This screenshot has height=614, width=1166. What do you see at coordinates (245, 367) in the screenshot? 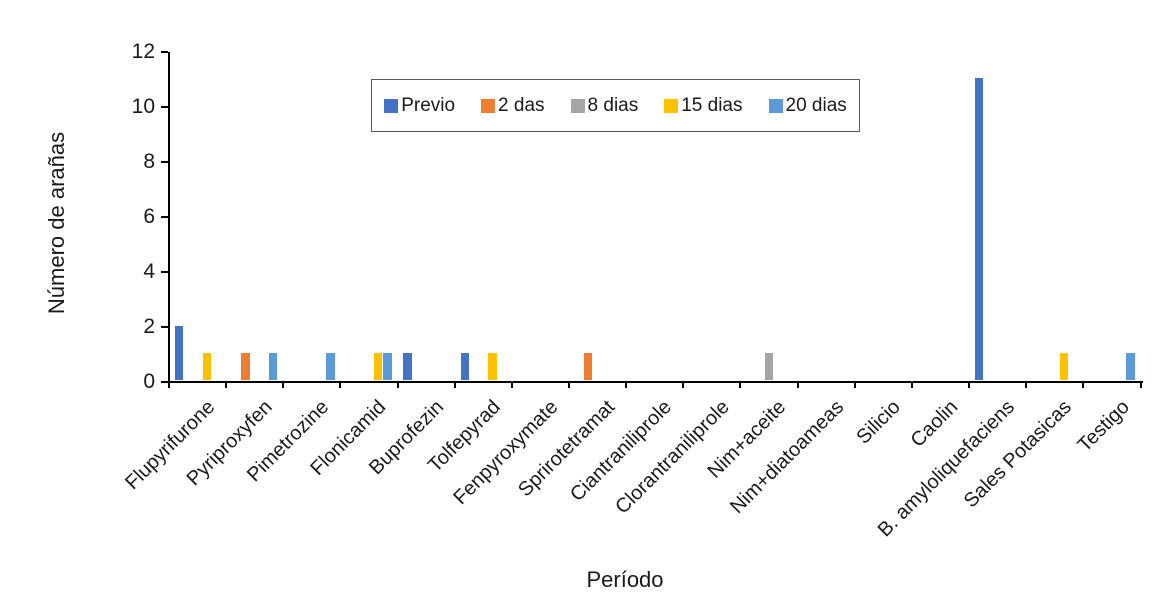
I see `bar-2-das-pyriproxyfen` at bounding box center [245, 367].